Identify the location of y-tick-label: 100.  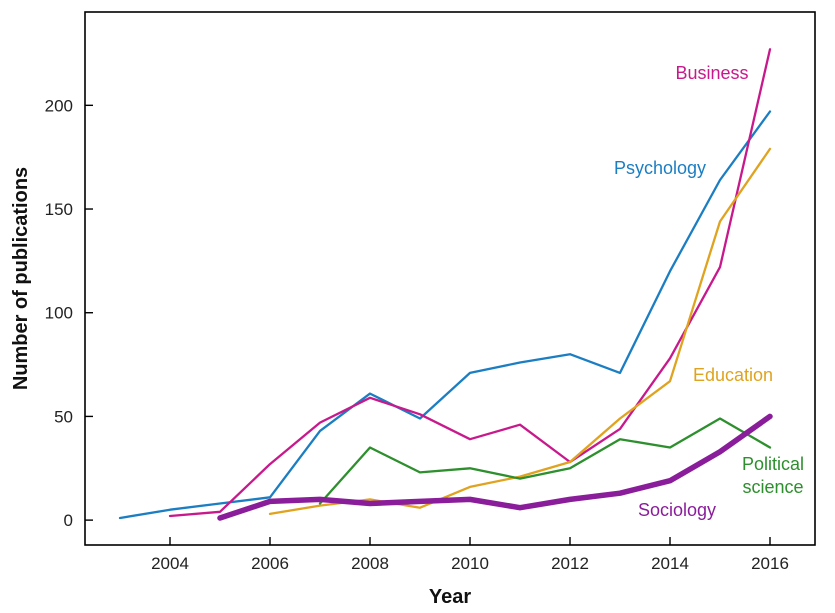
(59, 313).